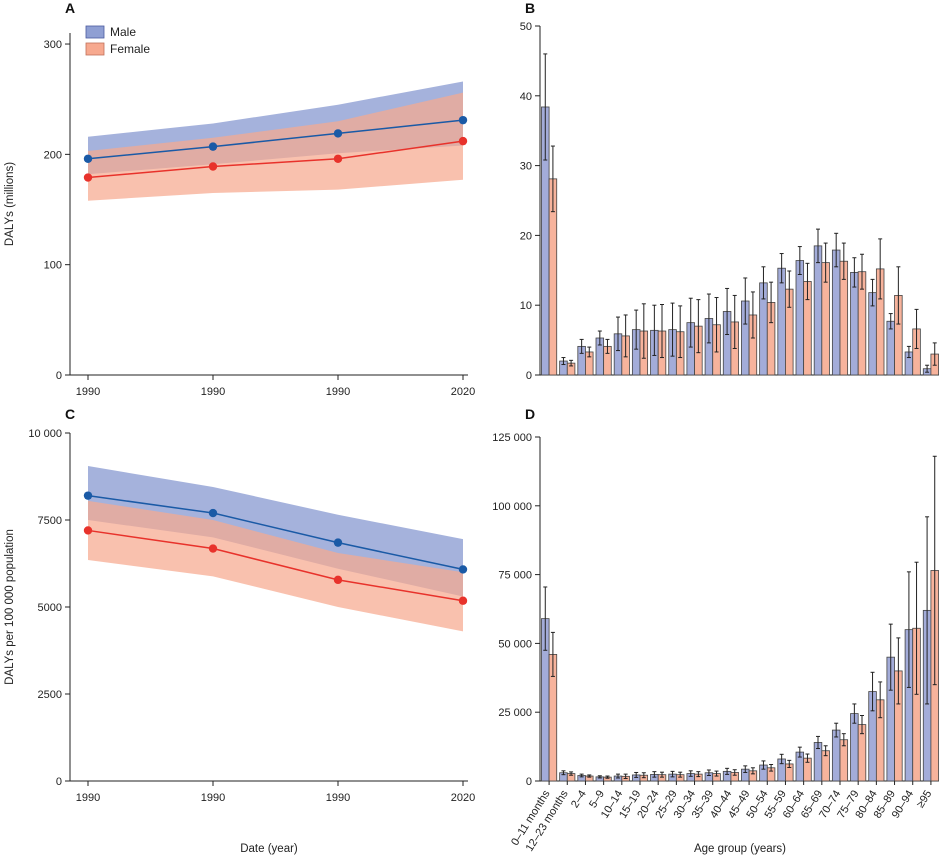 The width and height of the screenshot is (939, 856). I want to click on y-tick-label: 10 000, so click(45, 434).